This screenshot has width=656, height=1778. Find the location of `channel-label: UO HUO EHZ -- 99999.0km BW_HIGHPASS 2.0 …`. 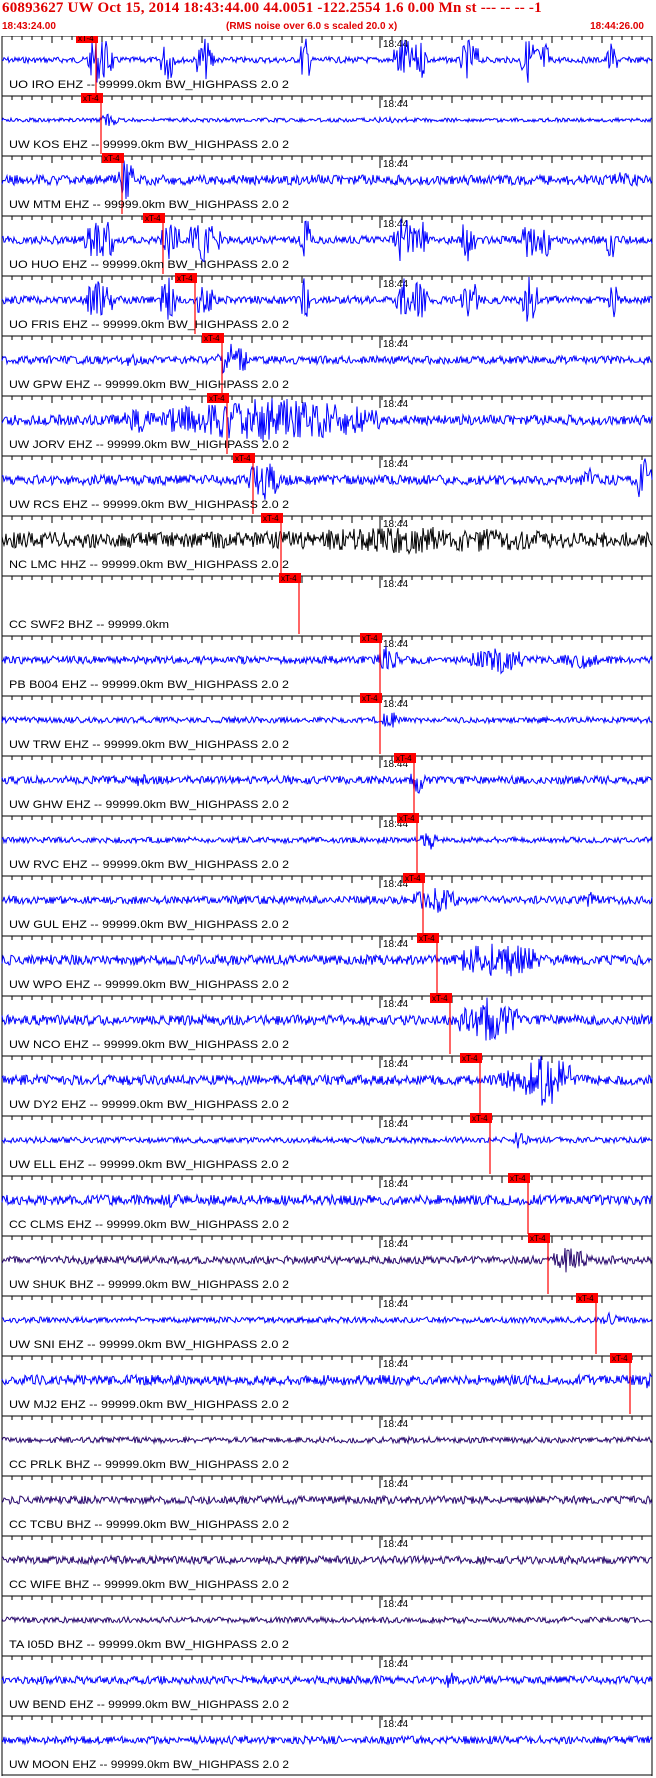

channel-label: UO HUO EHZ -- 99999.0km BW_HIGHPASS 2.0 … is located at coordinates (149, 265).